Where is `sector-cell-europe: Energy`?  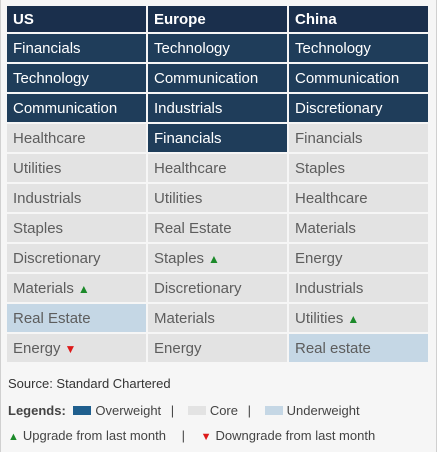 sector-cell-europe: Energy is located at coordinates (217, 348).